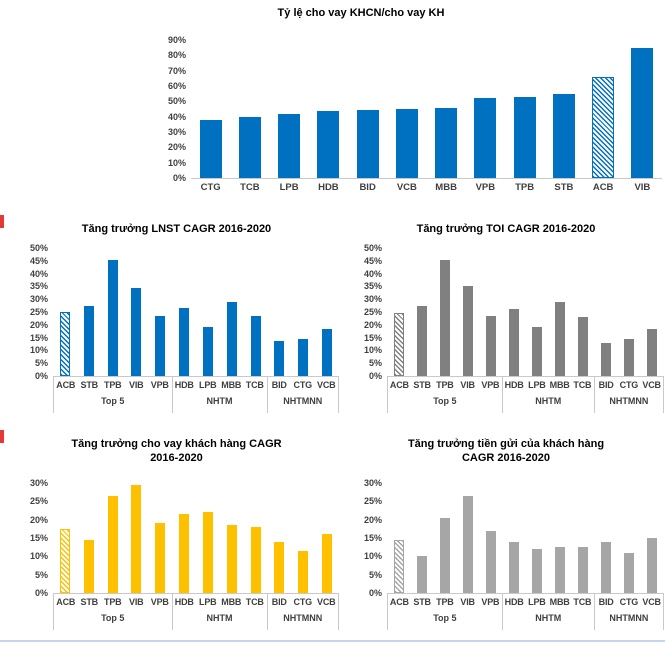  Describe the element at coordinates (176, 109) in the screenshot. I see `y-axis: 90% 80% 70% 60% 50% 40% 30% 20% 10% 0%` at that location.